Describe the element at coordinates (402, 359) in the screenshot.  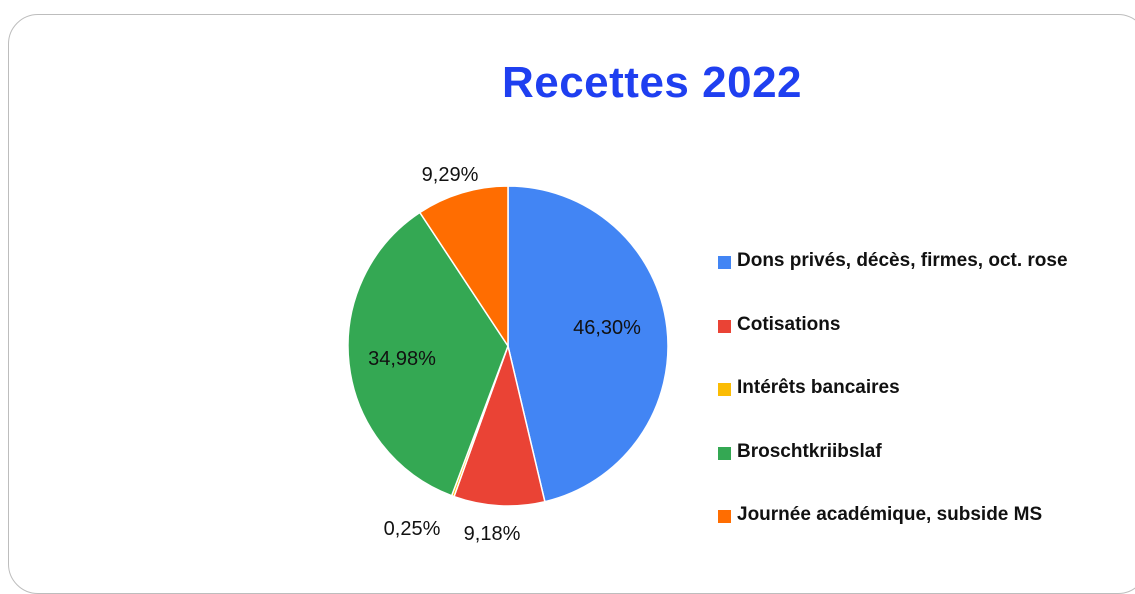
I see `data-label: 34,98%` at that location.